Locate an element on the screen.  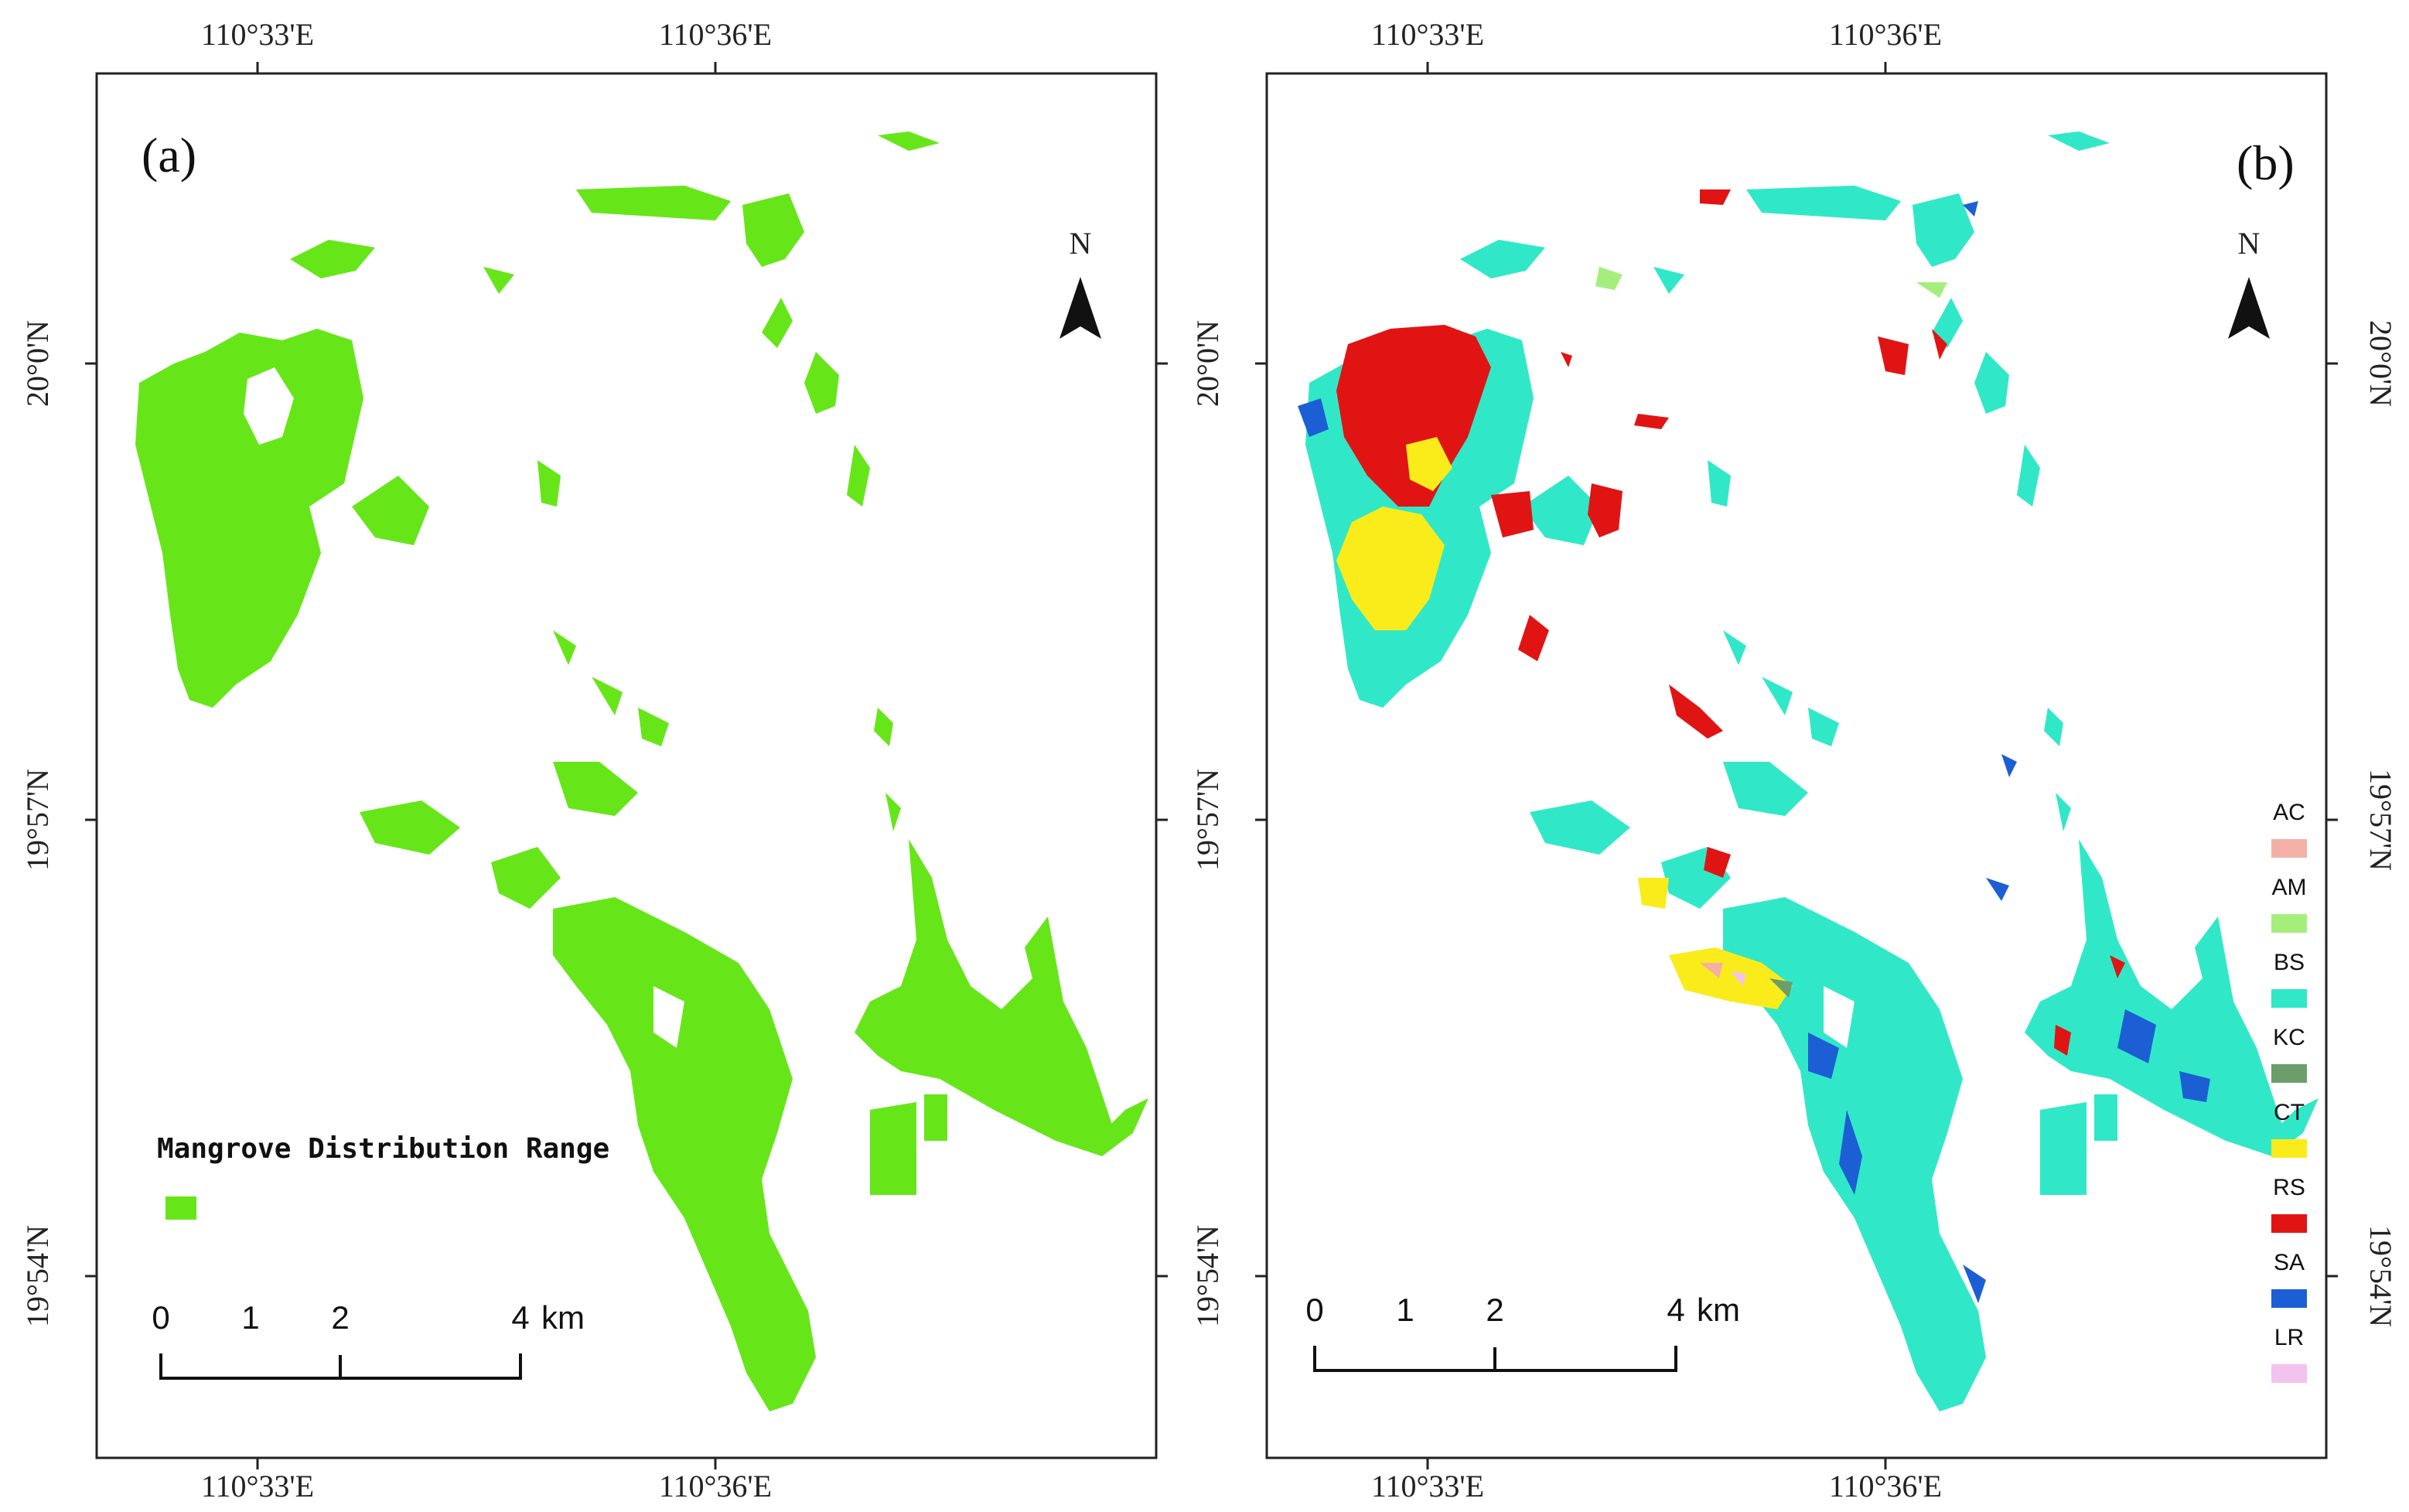
legend-swatch-bs is located at coordinates (2289, 998).